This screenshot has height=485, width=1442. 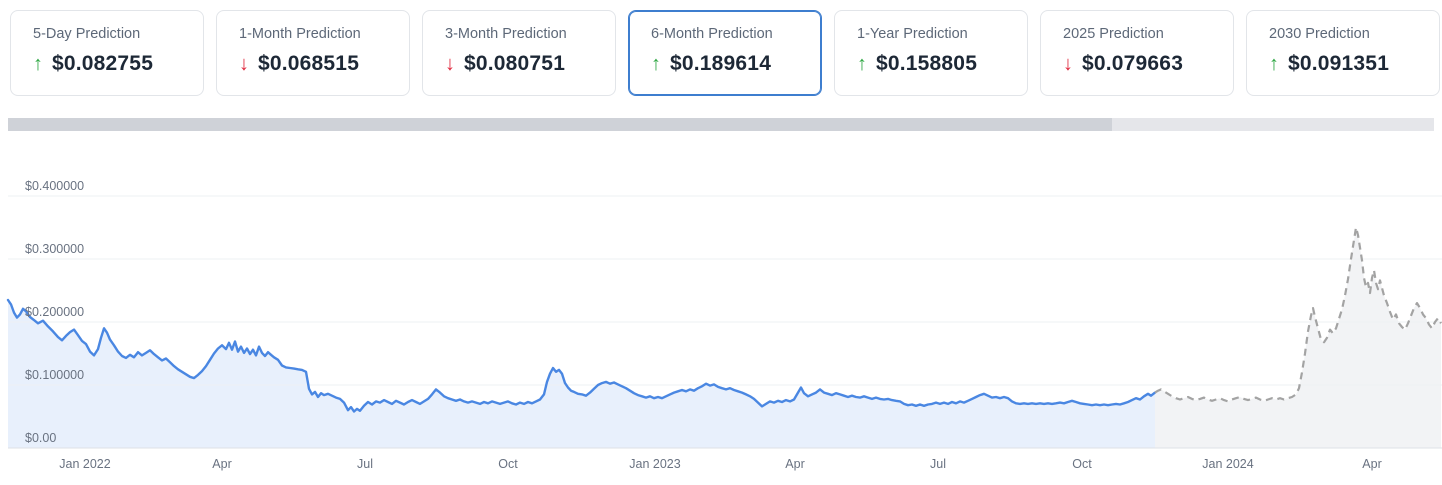 I want to click on prediction-card-value: $0.079663, so click(x=1133, y=63).